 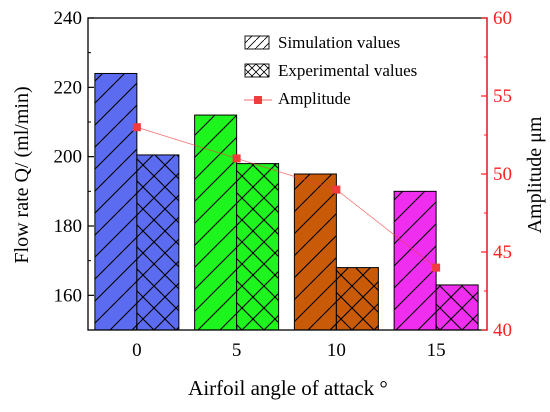 What do you see at coordinates (502, 252) in the screenshot?
I see `y2-tick-label-45: 45` at bounding box center [502, 252].